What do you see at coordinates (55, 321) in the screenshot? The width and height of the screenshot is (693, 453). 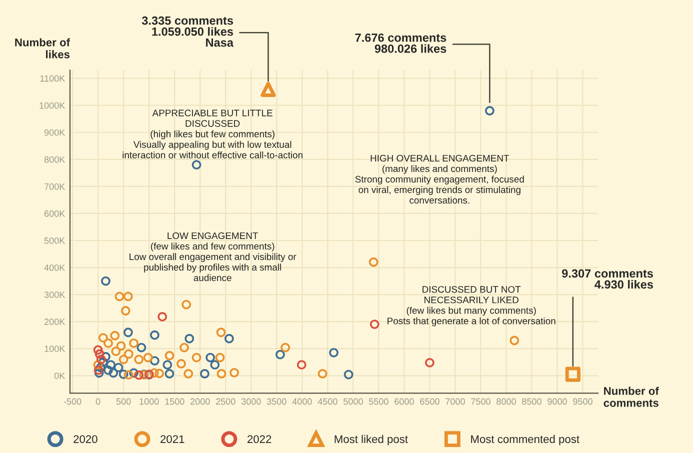 I see `y-tick-label: 200K` at bounding box center [55, 321].